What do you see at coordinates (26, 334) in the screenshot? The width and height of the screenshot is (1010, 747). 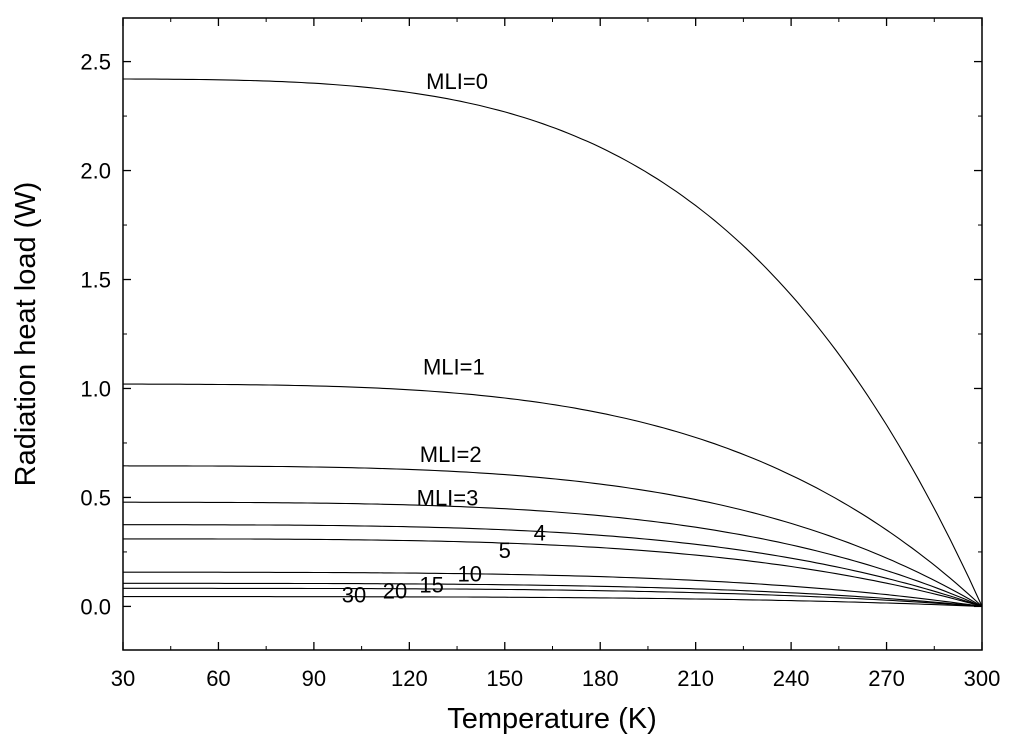 I see `y-axis-label: Radiation heat load (W)` at bounding box center [26, 334].